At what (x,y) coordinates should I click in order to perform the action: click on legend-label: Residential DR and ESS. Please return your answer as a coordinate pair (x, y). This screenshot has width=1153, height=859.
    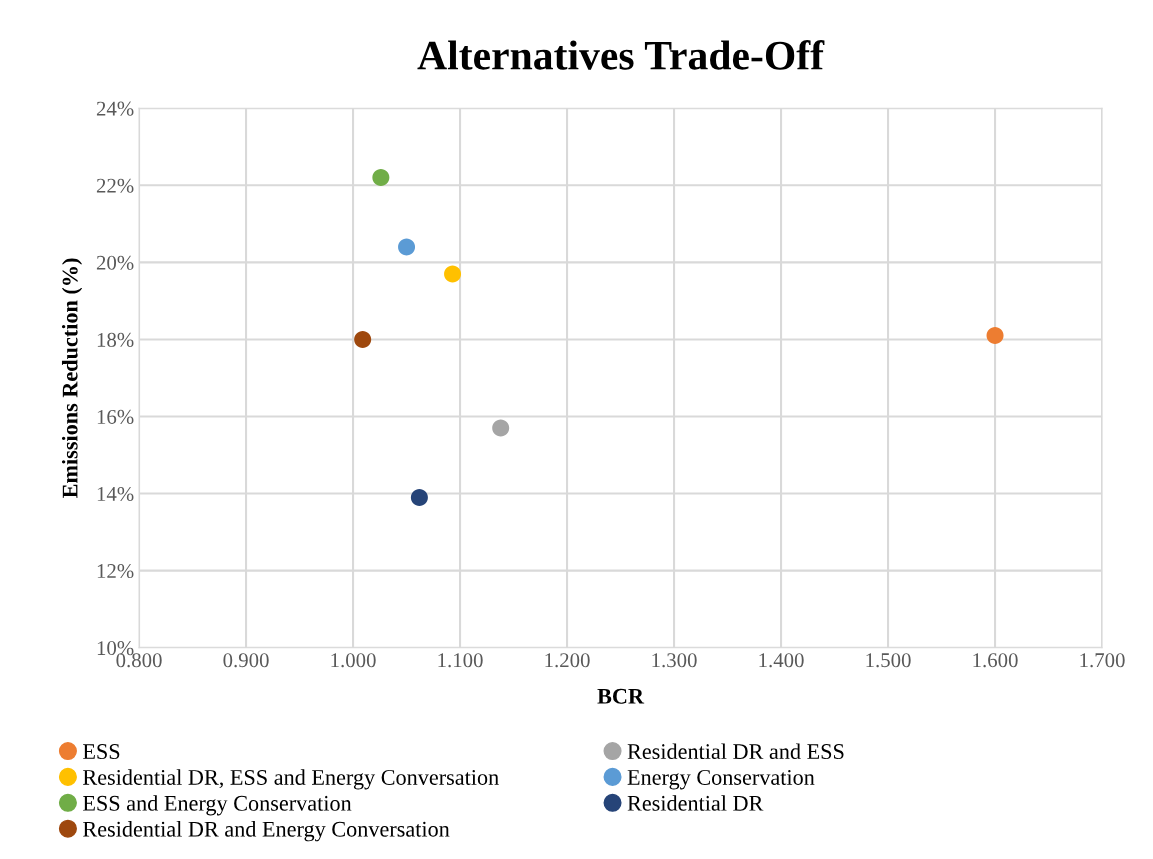
    Looking at the image, I should click on (735, 751).